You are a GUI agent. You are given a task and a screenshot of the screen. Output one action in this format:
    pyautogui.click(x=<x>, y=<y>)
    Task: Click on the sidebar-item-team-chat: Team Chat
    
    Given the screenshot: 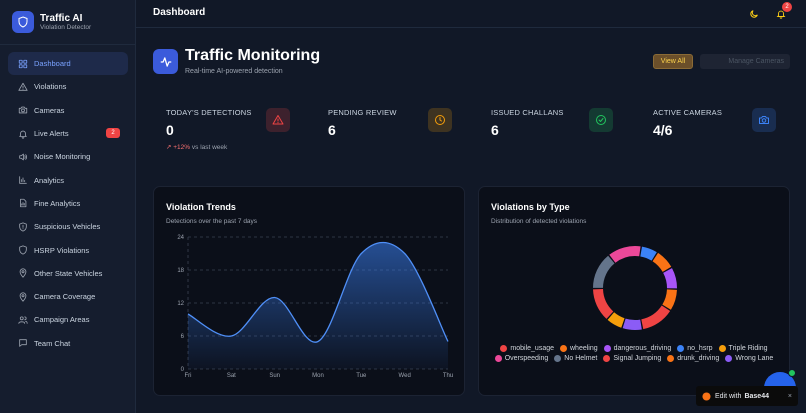 What is the action you would take?
    pyautogui.click(x=68, y=343)
    